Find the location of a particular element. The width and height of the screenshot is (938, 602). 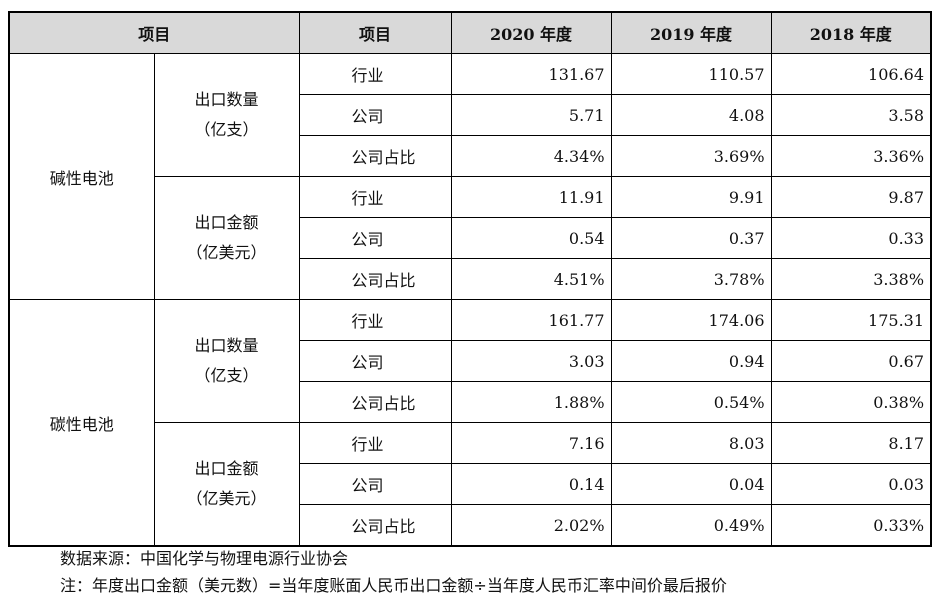

table-header-row: 项目 项目 2020 年度 2019 年度 2018 年度 is located at coordinates (470, 32).